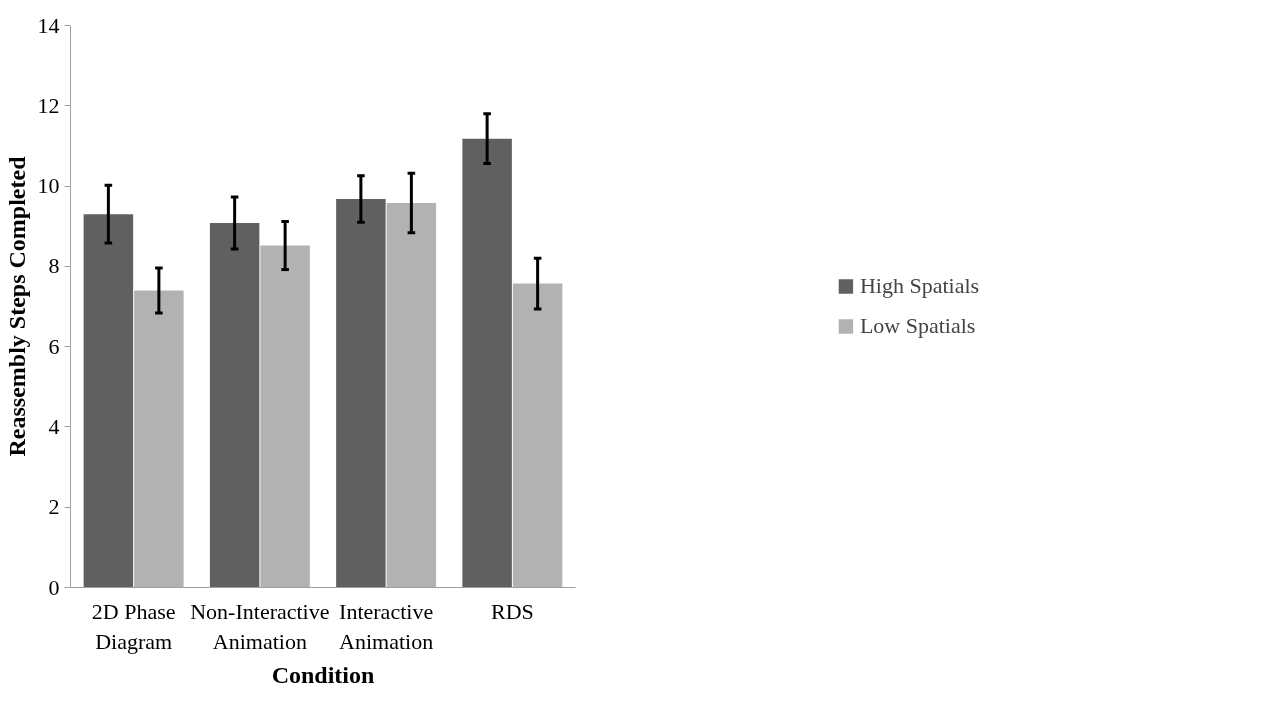  I want to click on legend-label: High Spatials, so click(919, 286).